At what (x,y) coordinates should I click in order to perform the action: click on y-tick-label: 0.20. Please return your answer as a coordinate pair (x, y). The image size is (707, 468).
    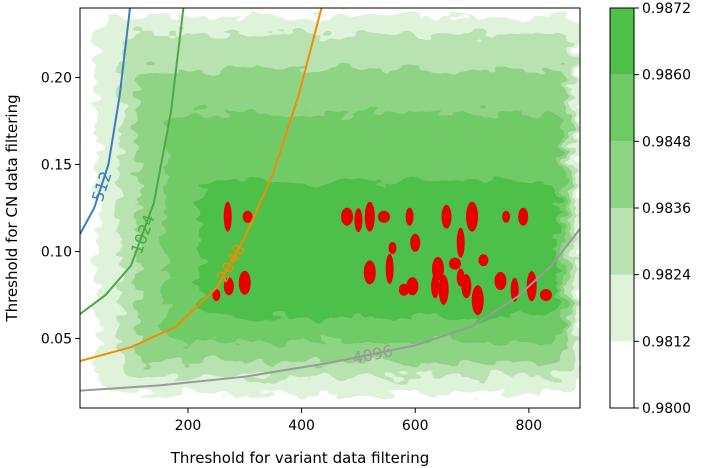
    Looking at the image, I should click on (56, 79).